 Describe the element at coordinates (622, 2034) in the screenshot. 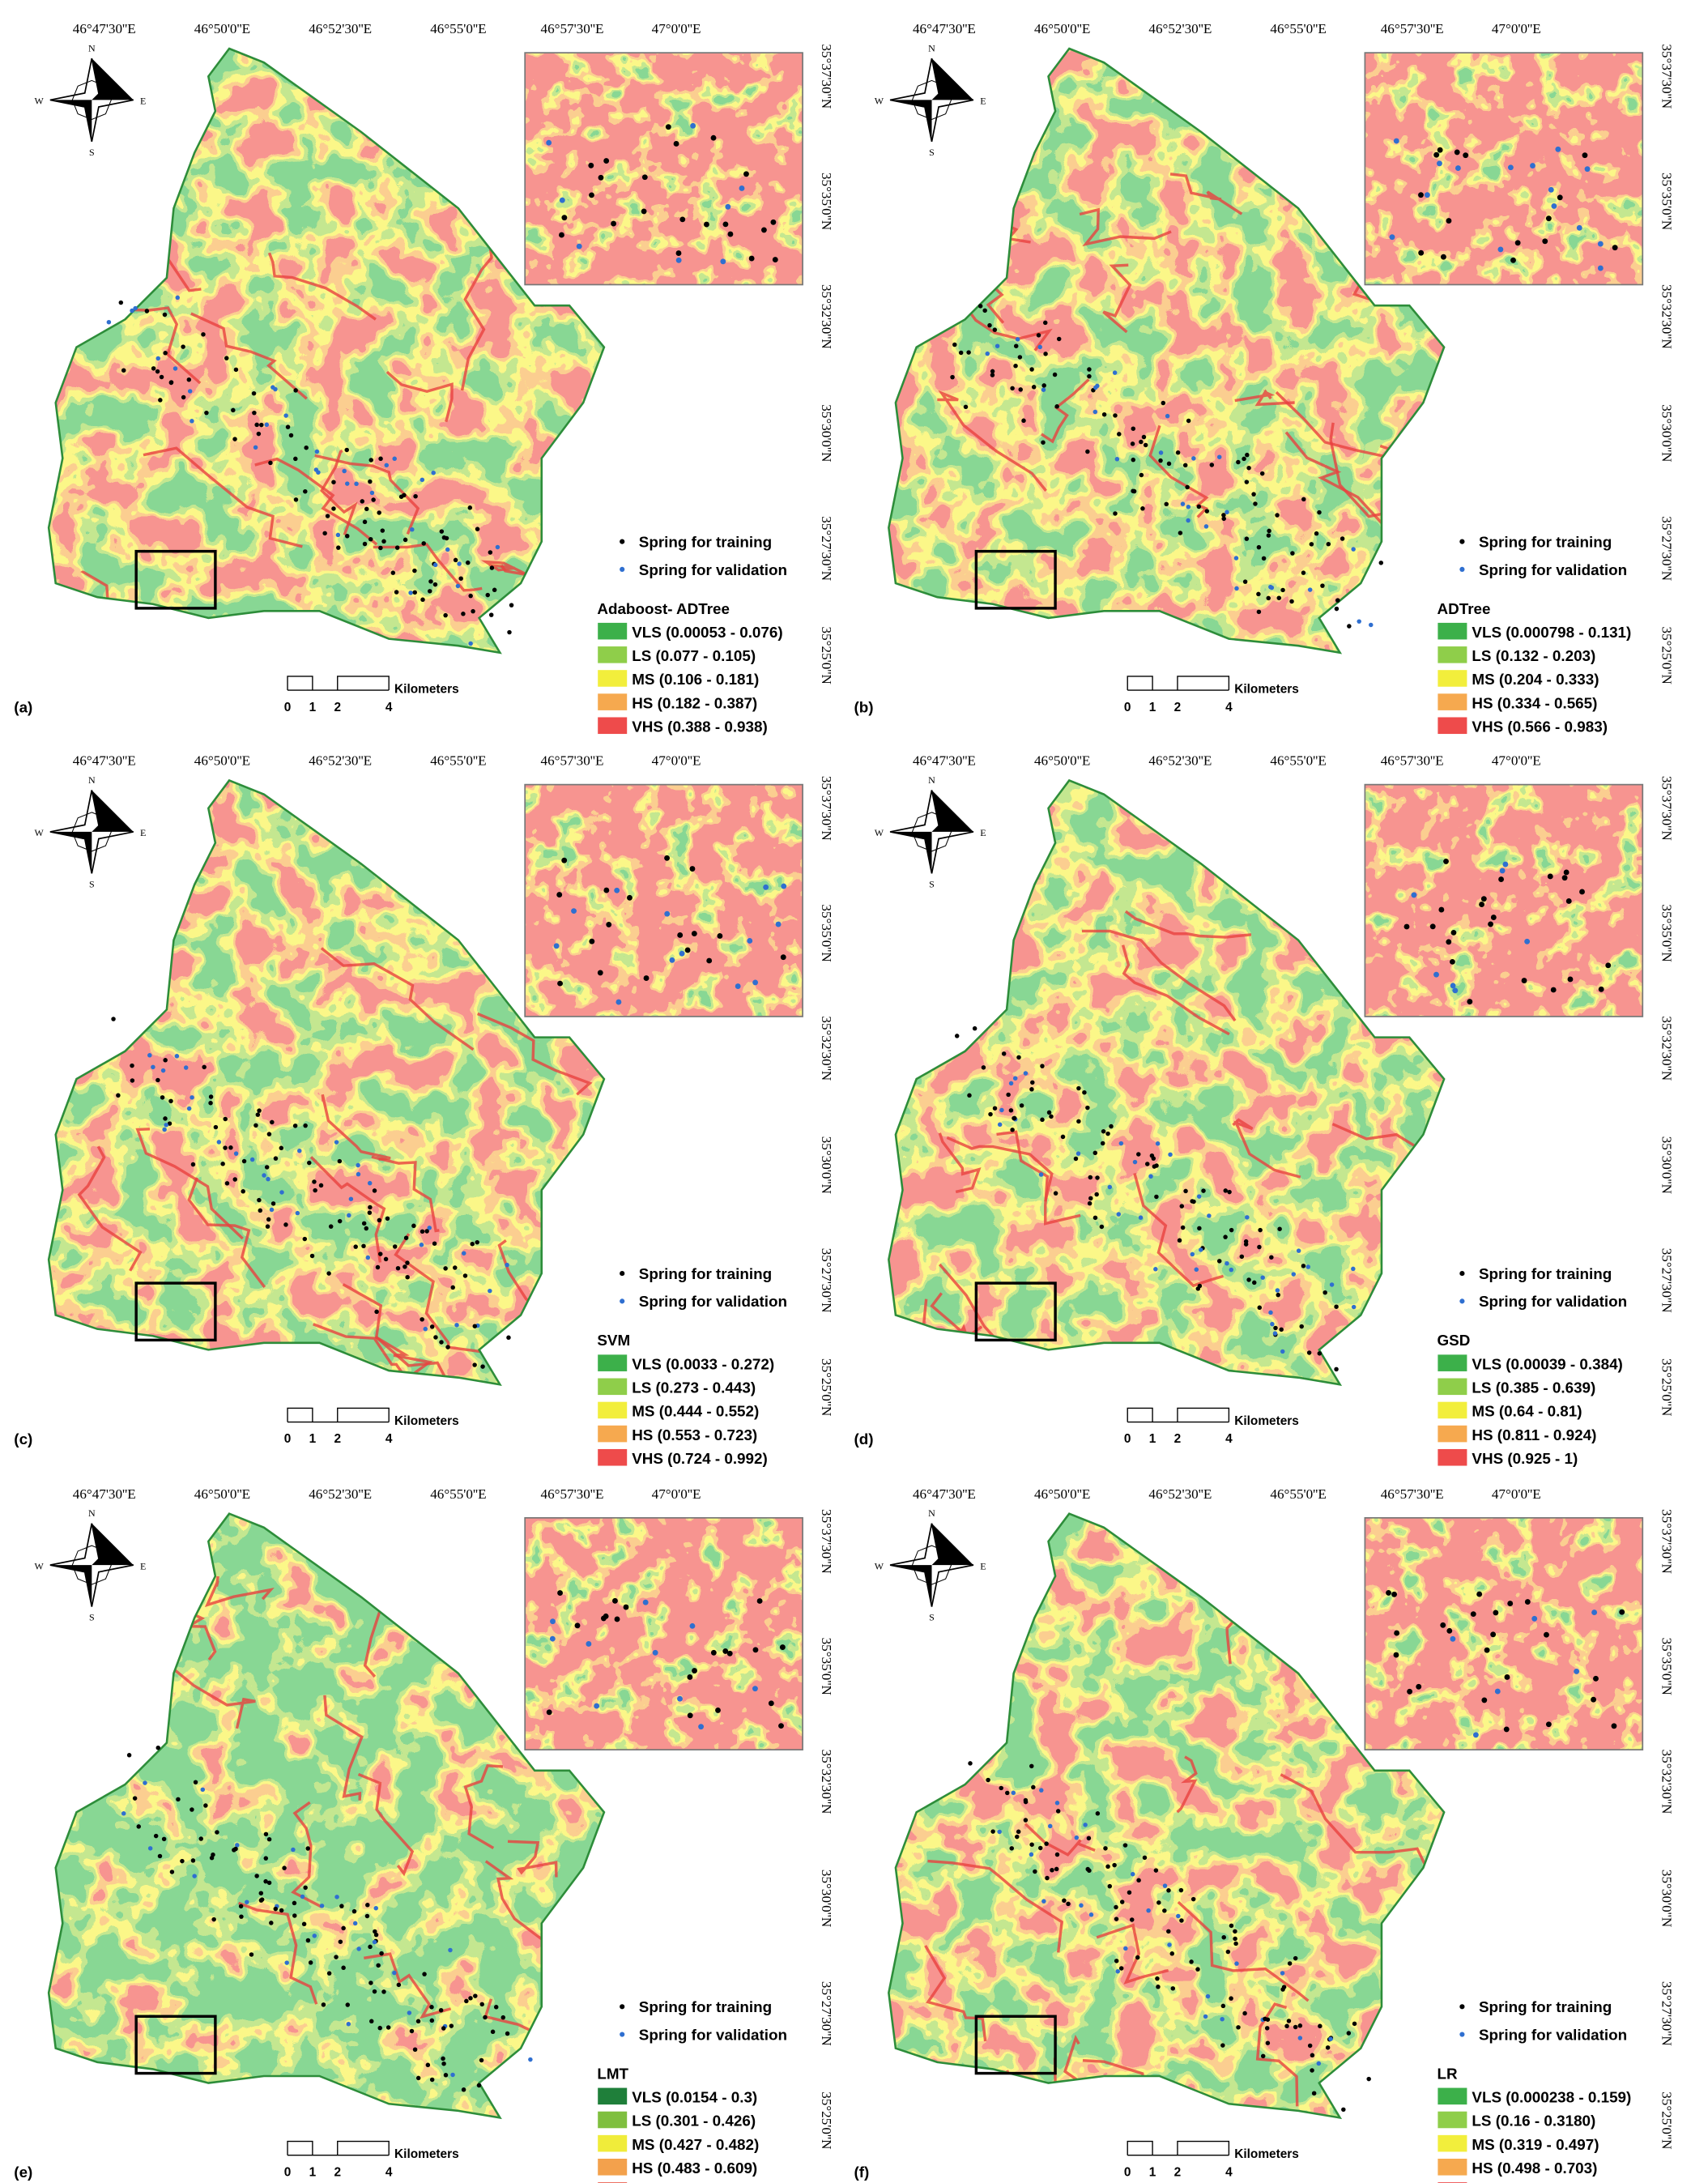

I see `legend-validation-marker` at that location.